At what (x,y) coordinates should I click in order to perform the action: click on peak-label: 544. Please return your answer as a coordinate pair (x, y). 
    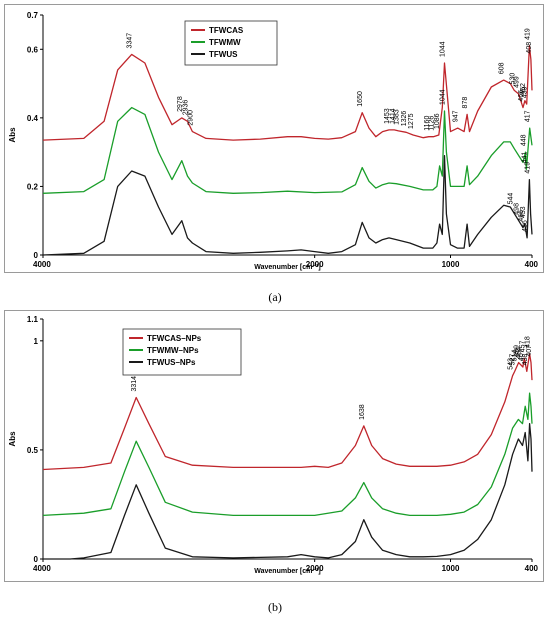
    Looking at the image, I should click on (510, 199).